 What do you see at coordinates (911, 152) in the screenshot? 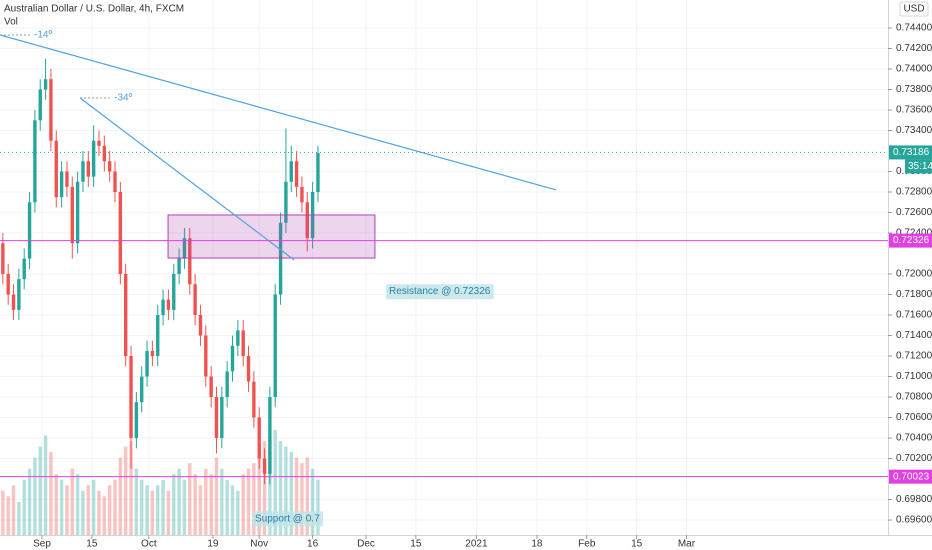
I see `last-price-label: 0.73186` at bounding box center [911, 152].